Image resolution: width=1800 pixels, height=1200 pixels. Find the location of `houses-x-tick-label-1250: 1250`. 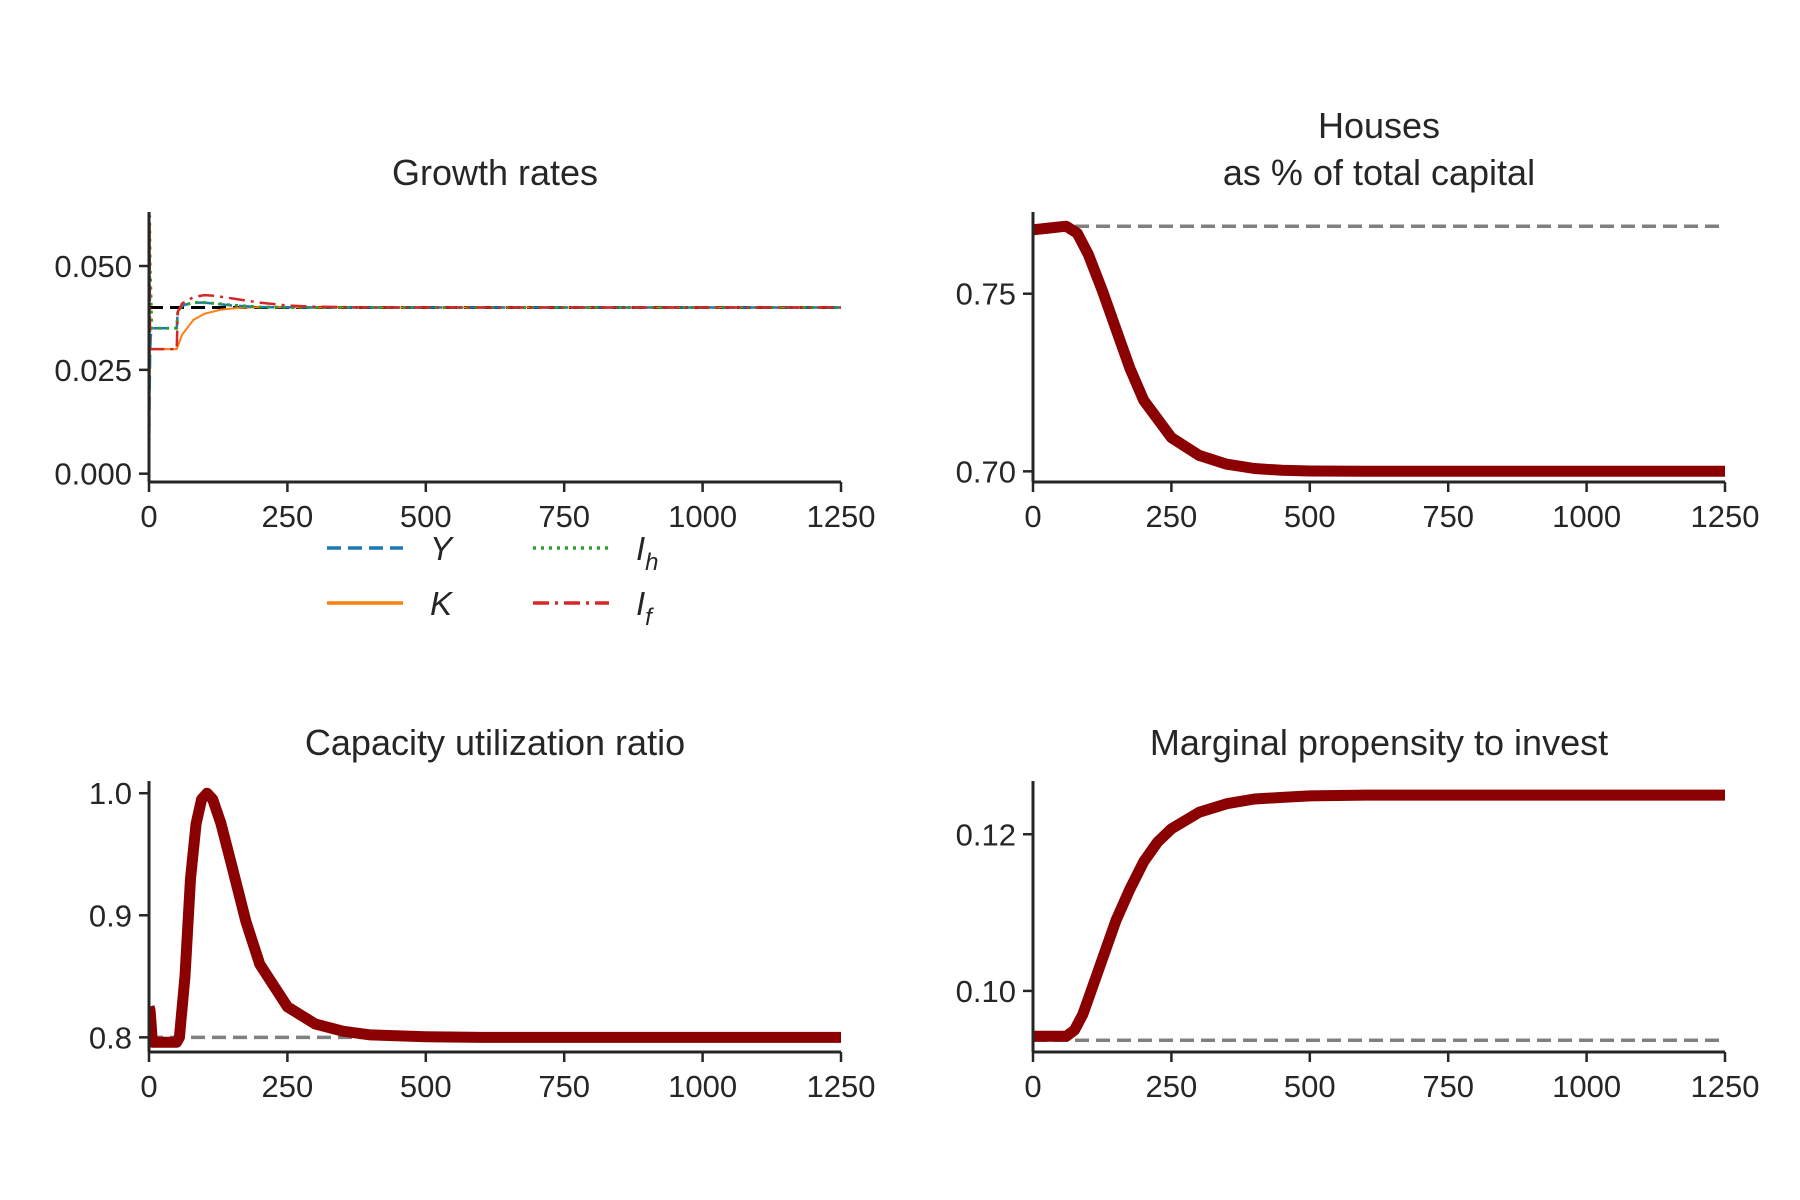

houses-x-tick-label-1250: 1250 is located at coordinates (1725, 516).